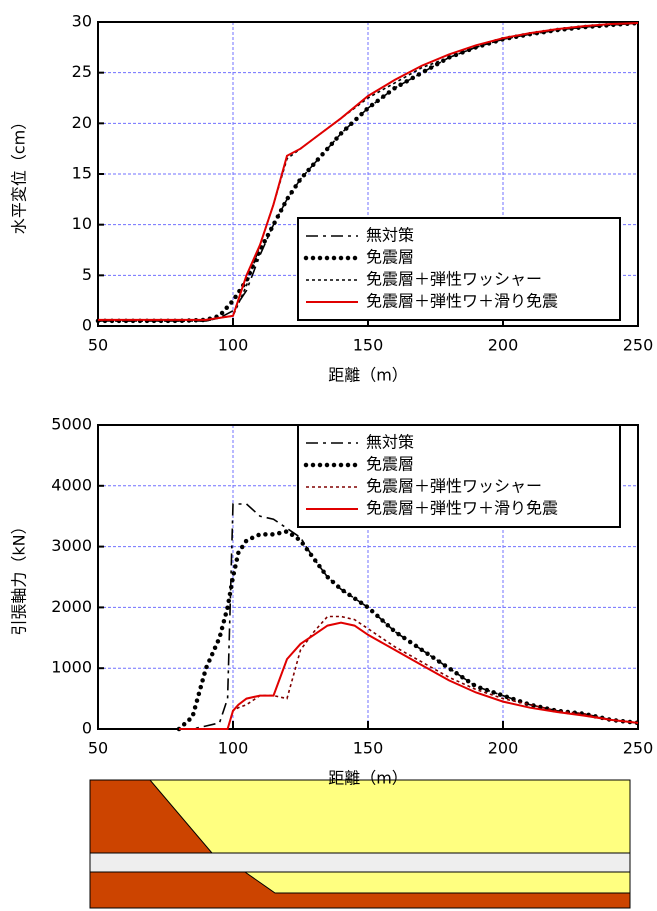  Describe the element at coordinates (19, 174) in the screenshot. I see `y-axis-label: 水平変位（cm）` at that location.